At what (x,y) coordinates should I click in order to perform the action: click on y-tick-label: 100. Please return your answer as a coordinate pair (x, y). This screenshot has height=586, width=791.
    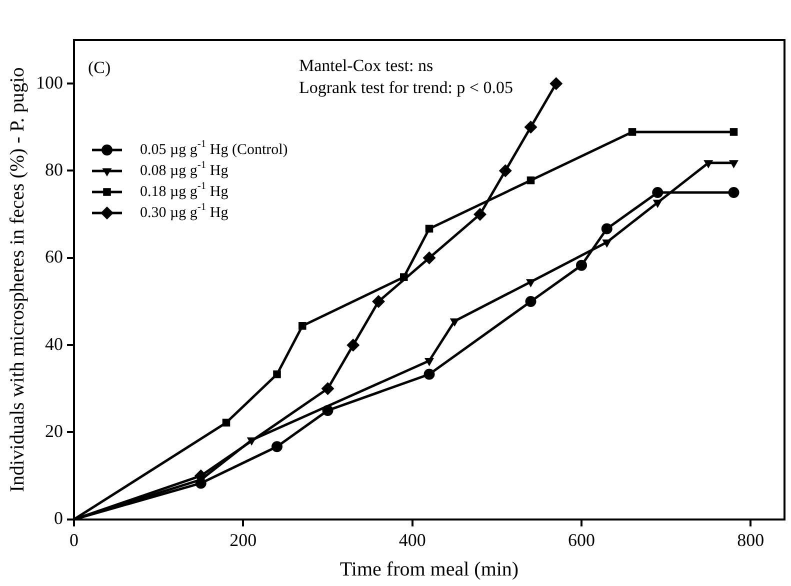
    Looking at the image, I should click on (49, 82).